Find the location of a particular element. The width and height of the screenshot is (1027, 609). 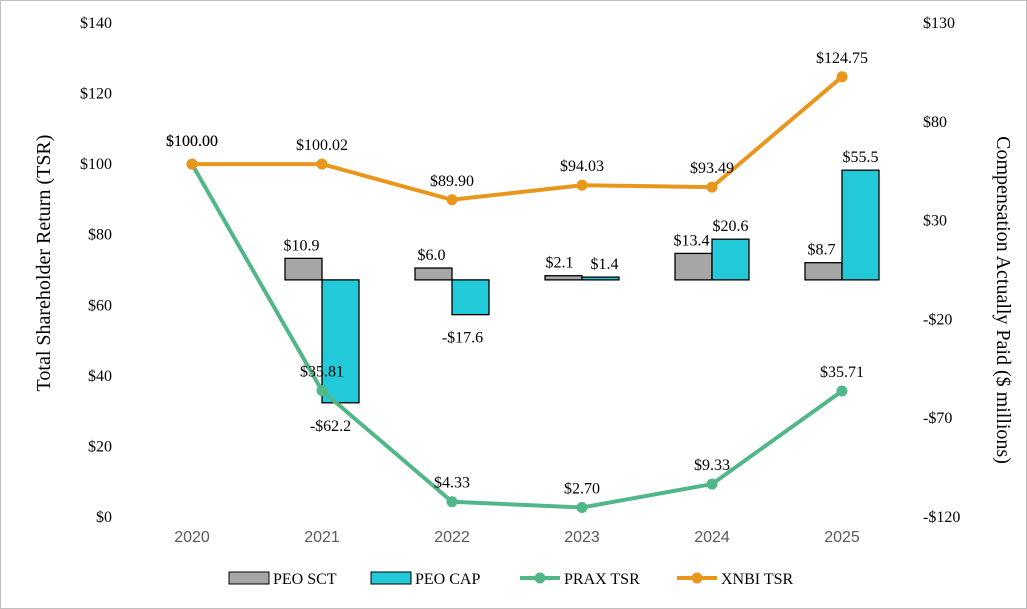

legend-item-prax-tsr: PRAX TSR is located at coordinates (580, 579).